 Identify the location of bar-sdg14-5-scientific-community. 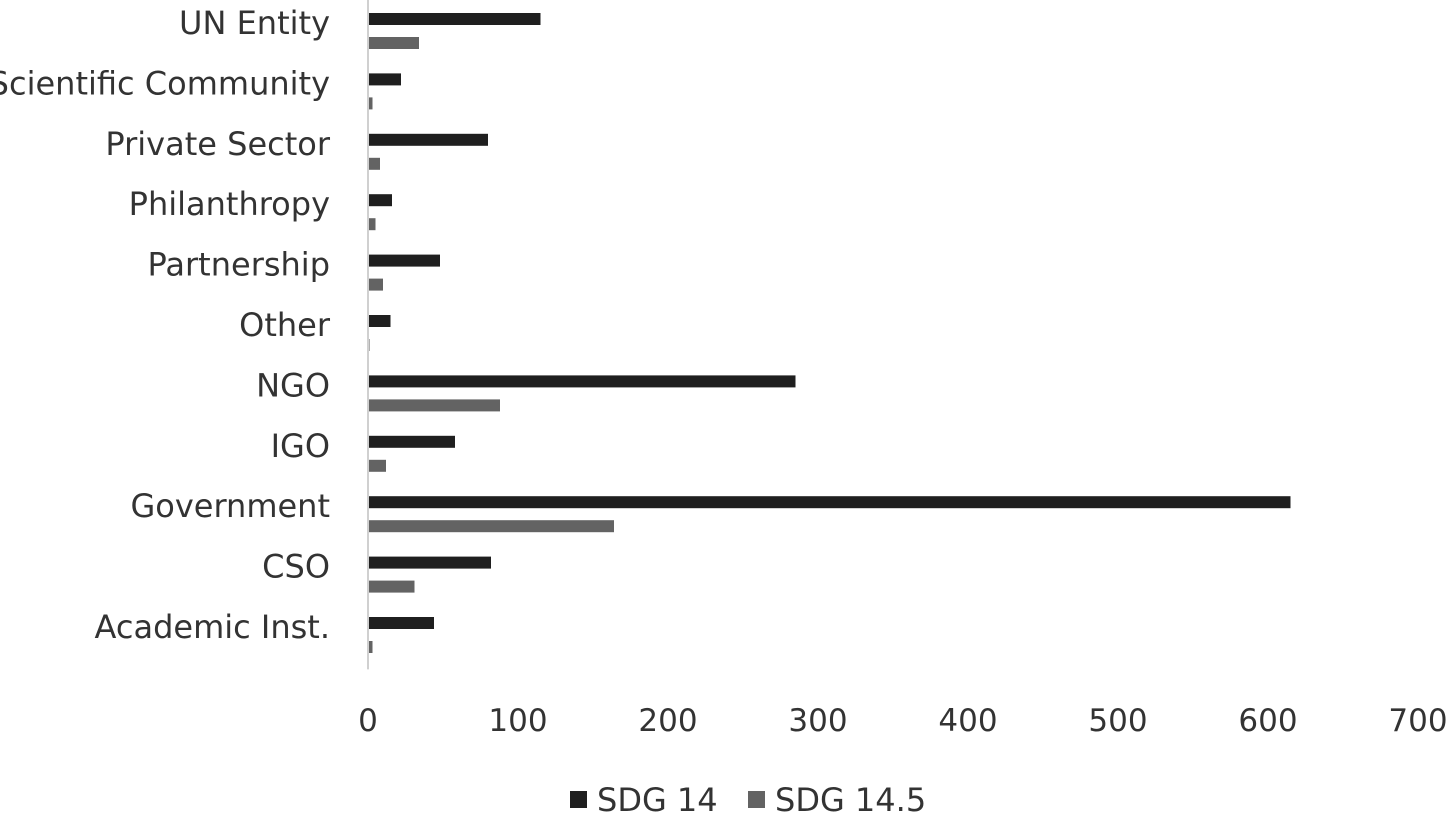
(370, 103).